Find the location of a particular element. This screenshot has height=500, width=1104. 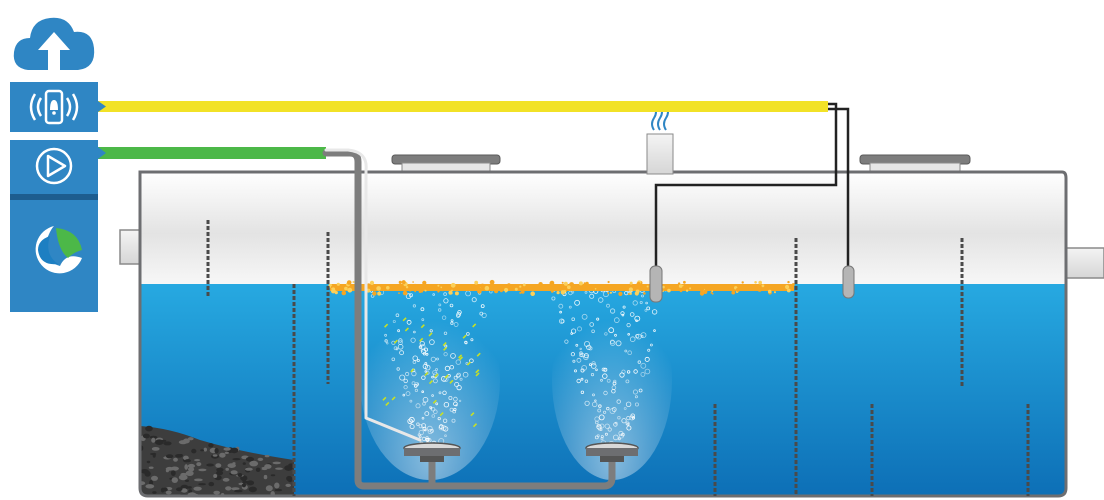

level-sensor-left is located at coordinates (656, 284).